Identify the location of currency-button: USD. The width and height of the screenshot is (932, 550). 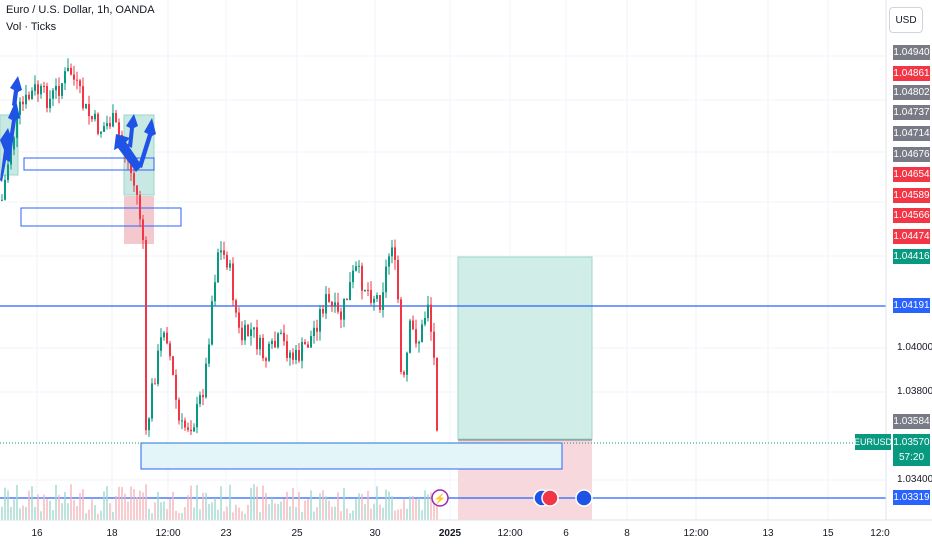
(906, 20).